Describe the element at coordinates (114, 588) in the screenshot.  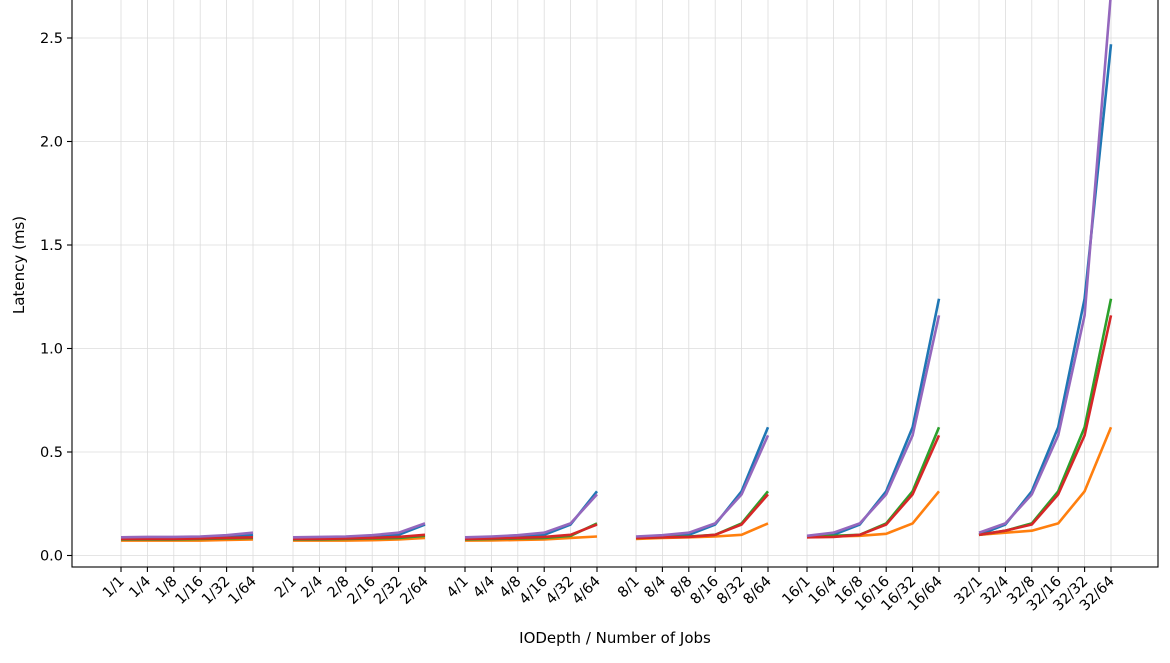
I see `x-tick-label: 1/1` at that location.